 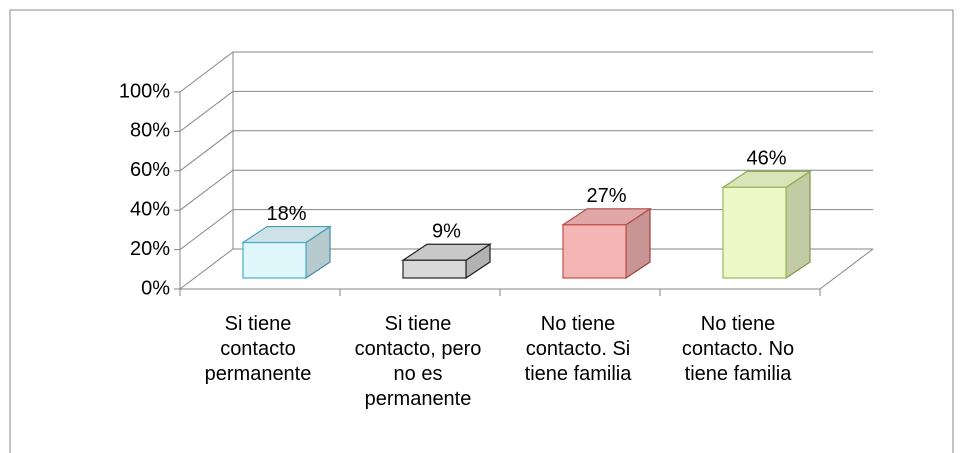 What do you see at coordinates (766, 159) in the screenshot?
I see `data-label: 46%` at bounding box center [766, 159].